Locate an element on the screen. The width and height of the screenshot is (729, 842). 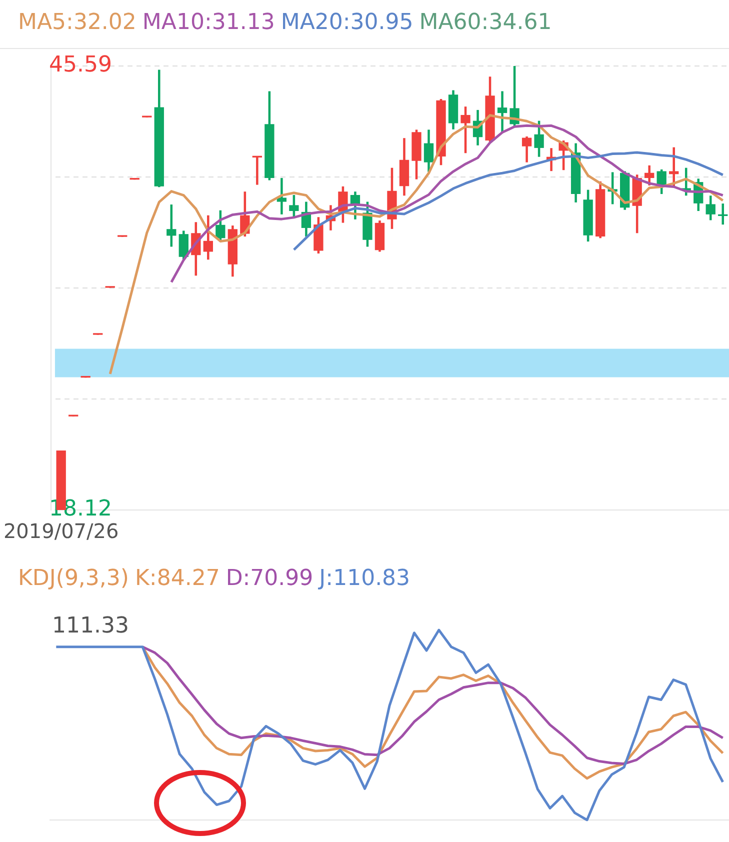
text: MA5:32.02 is located at coordinates (77, 22).